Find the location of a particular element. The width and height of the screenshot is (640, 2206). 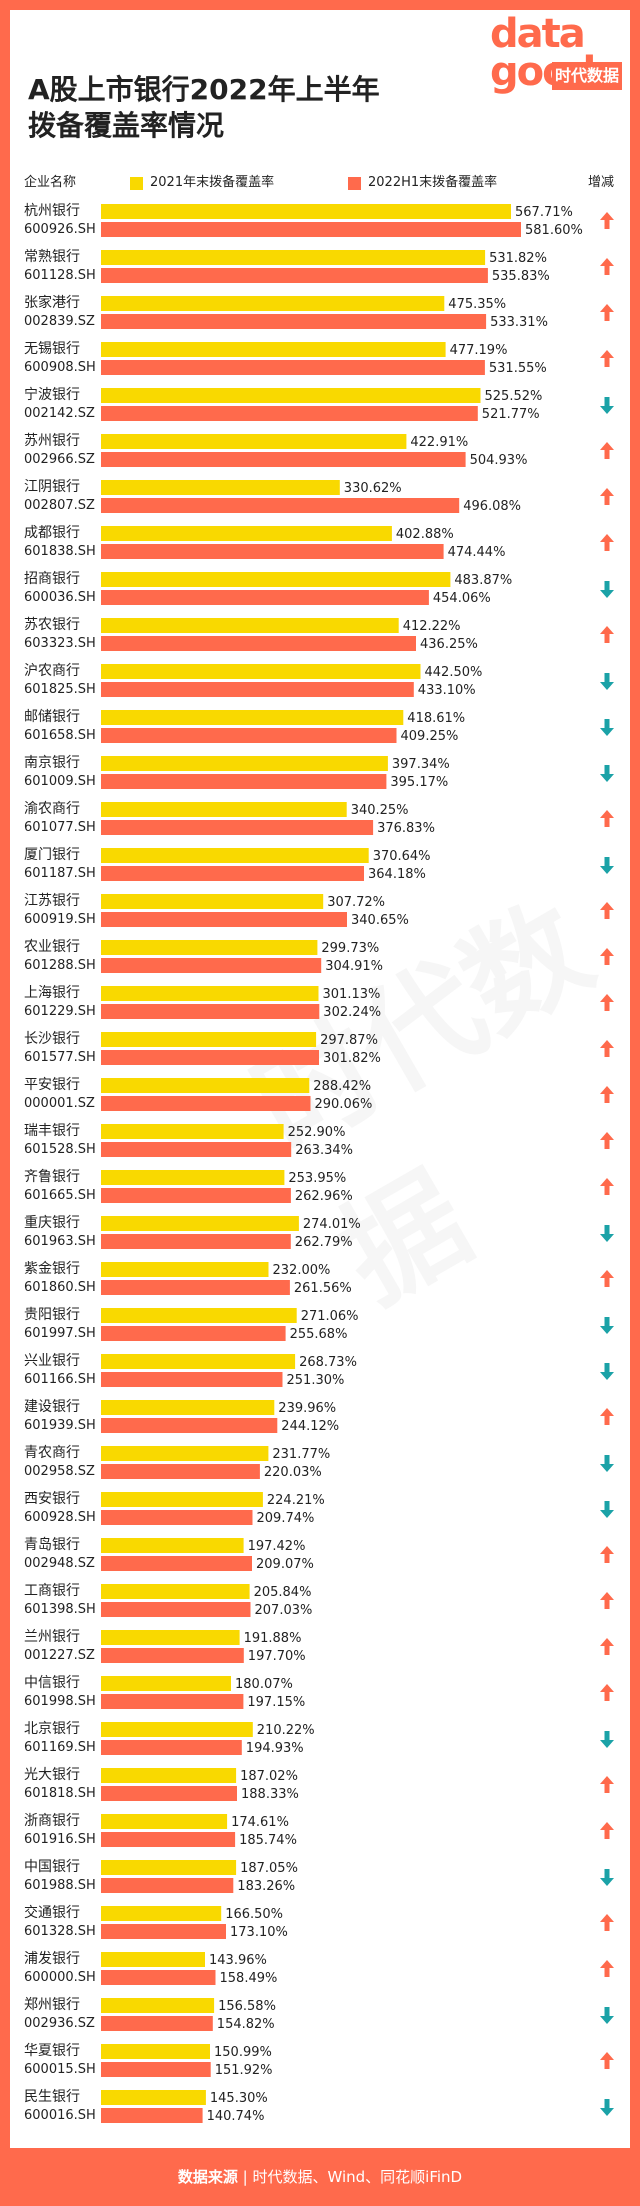

bank-name: 宁波银行 is located at coordinates (52, 394).